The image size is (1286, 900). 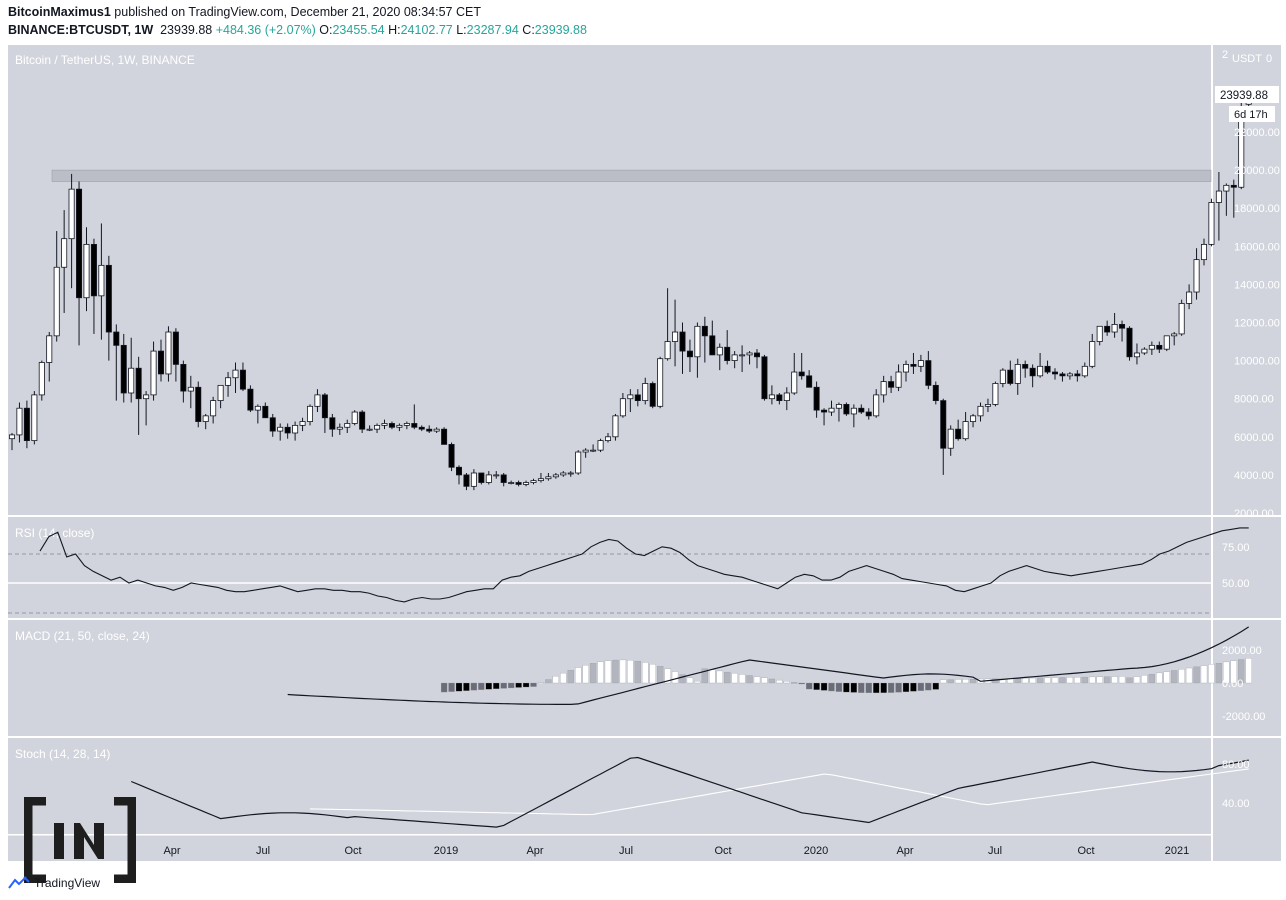 I want to click on price-axis-bg, so click(x=1247, y=453).